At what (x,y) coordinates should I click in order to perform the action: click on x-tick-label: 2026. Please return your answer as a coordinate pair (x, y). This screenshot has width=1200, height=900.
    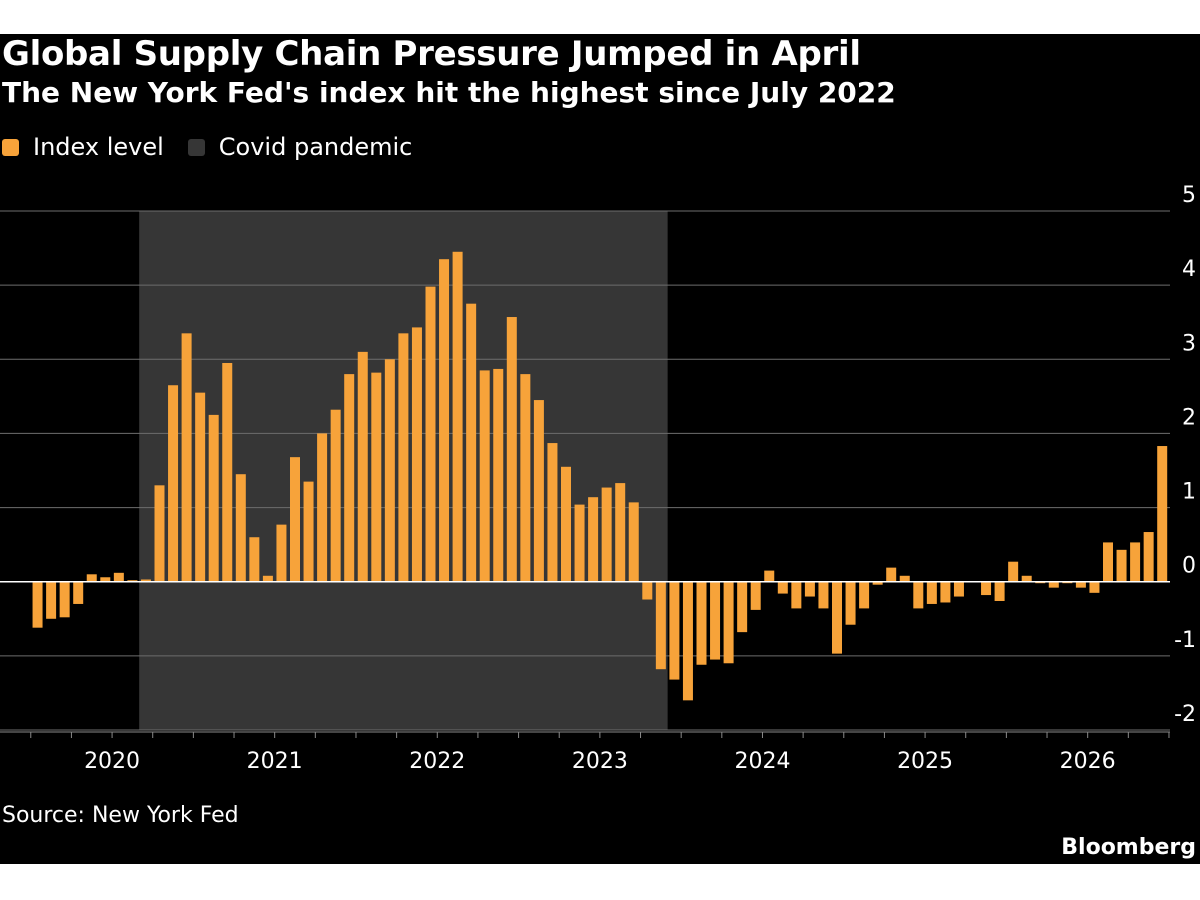
    Looking at the image, I should click on (1088, 761).